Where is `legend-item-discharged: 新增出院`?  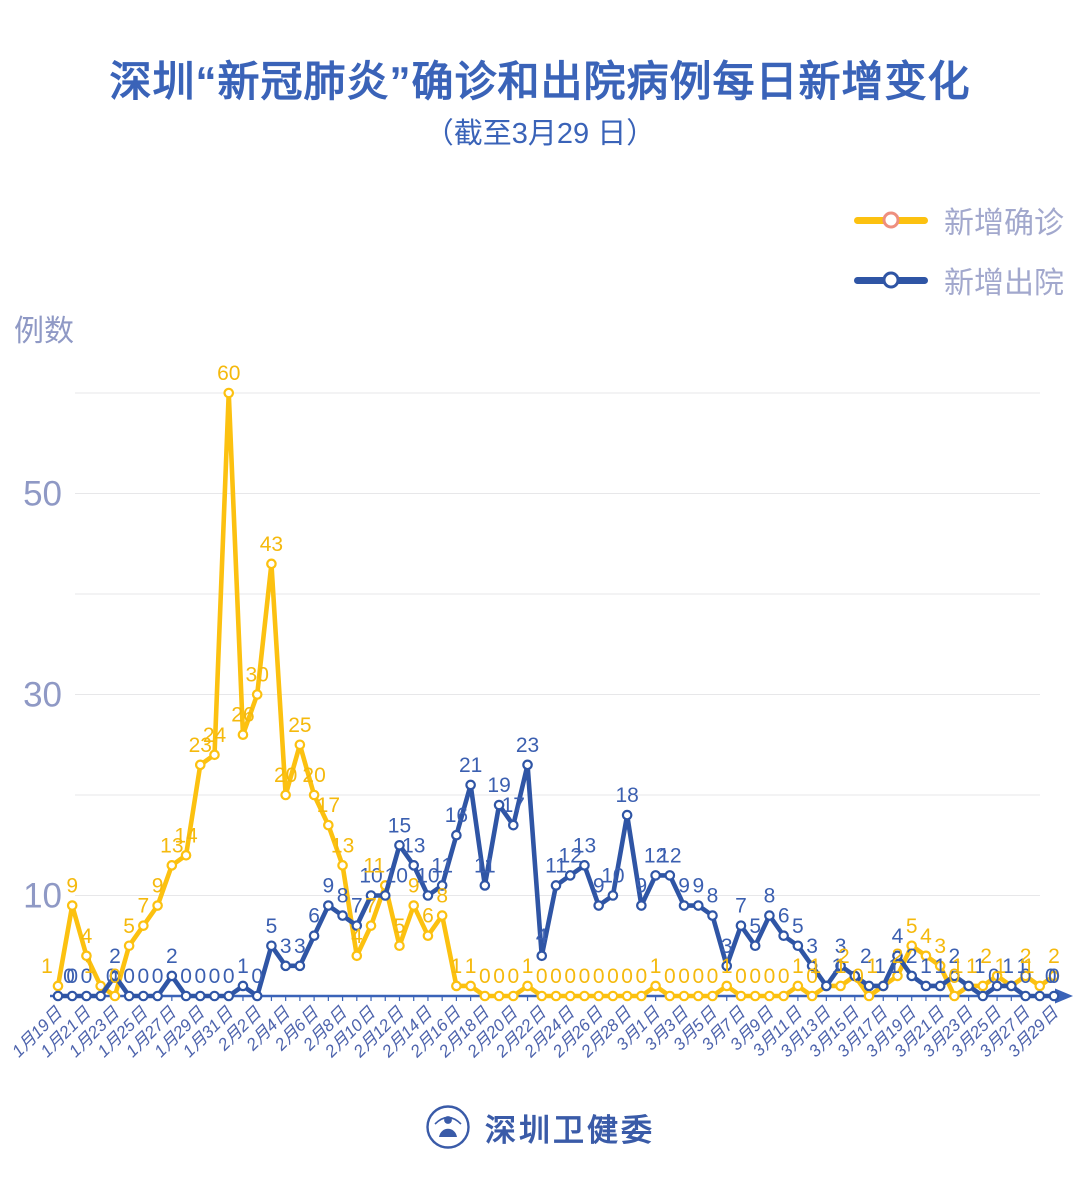
legend-item-discharged: 新增出院 is located at coordinates (959, 280).